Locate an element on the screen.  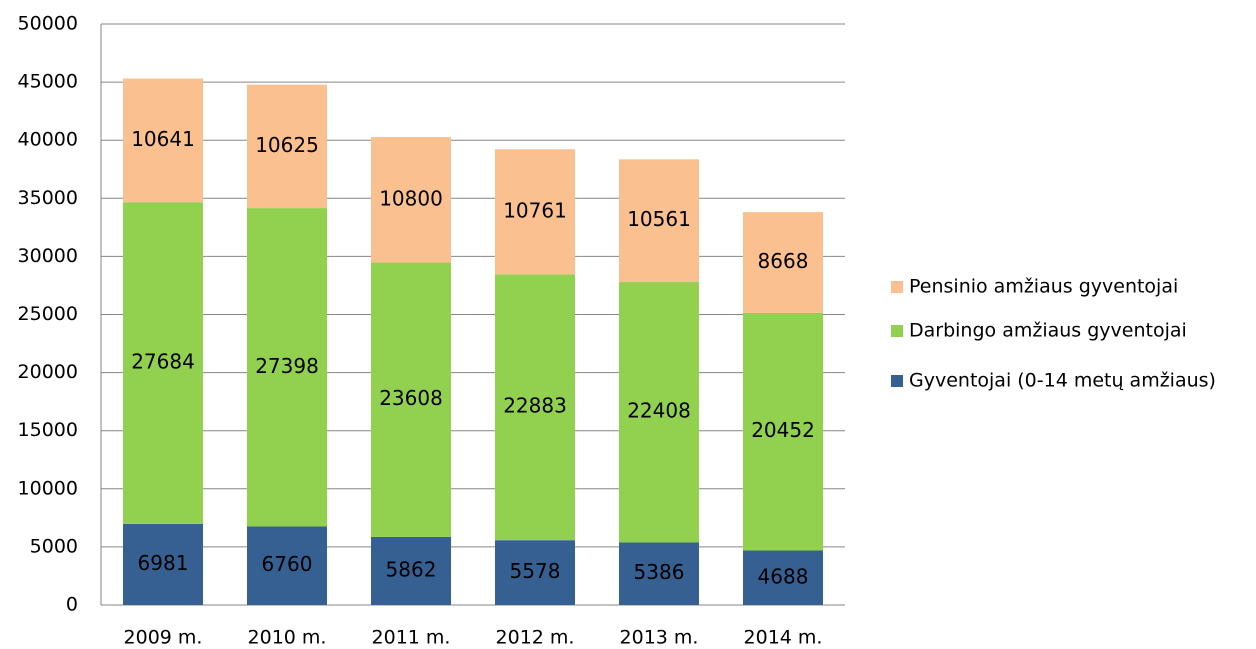
data-label: 10625 is located at coordinates (287, 145).